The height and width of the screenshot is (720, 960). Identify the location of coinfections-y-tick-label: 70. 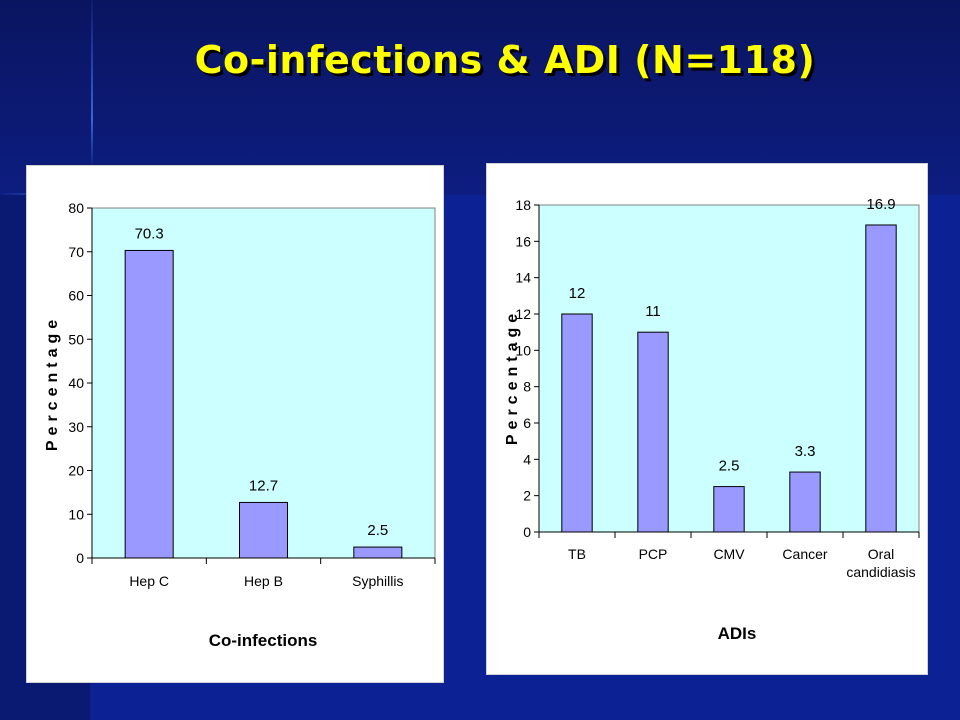
(76, 252).